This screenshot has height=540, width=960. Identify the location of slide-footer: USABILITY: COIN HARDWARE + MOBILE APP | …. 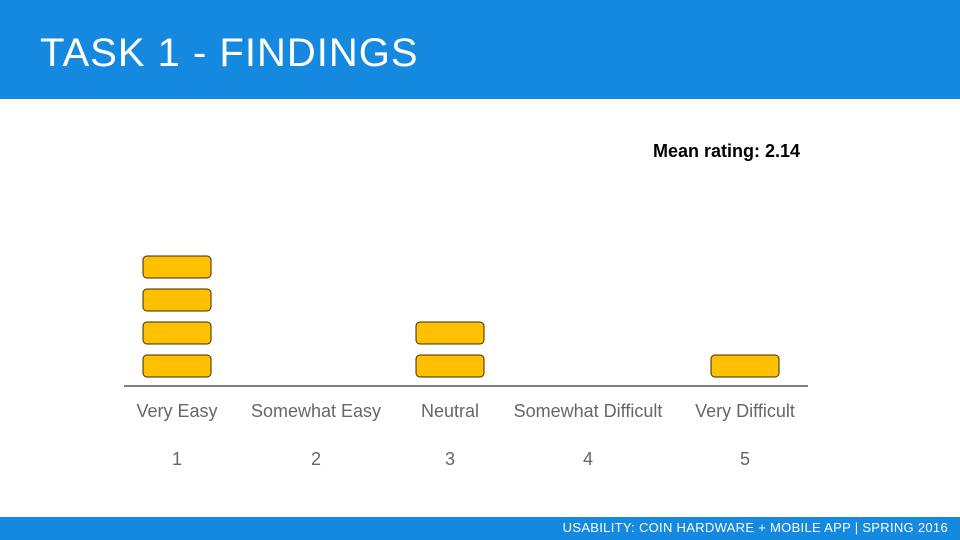
(480, 528).